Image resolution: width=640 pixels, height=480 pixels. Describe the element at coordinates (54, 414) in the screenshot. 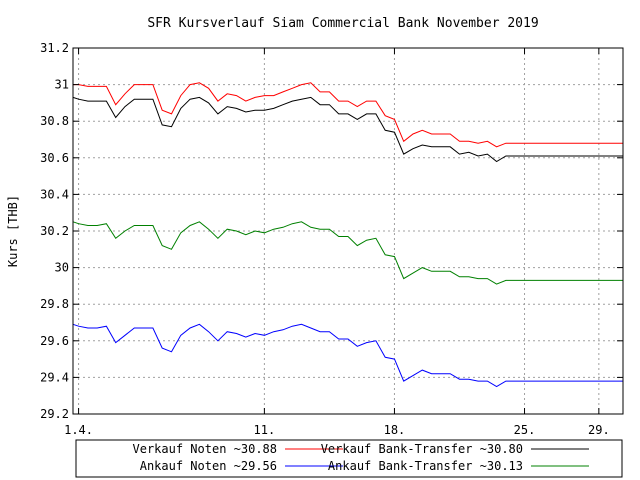

I see `y-tick-label: 29.2` at that location.